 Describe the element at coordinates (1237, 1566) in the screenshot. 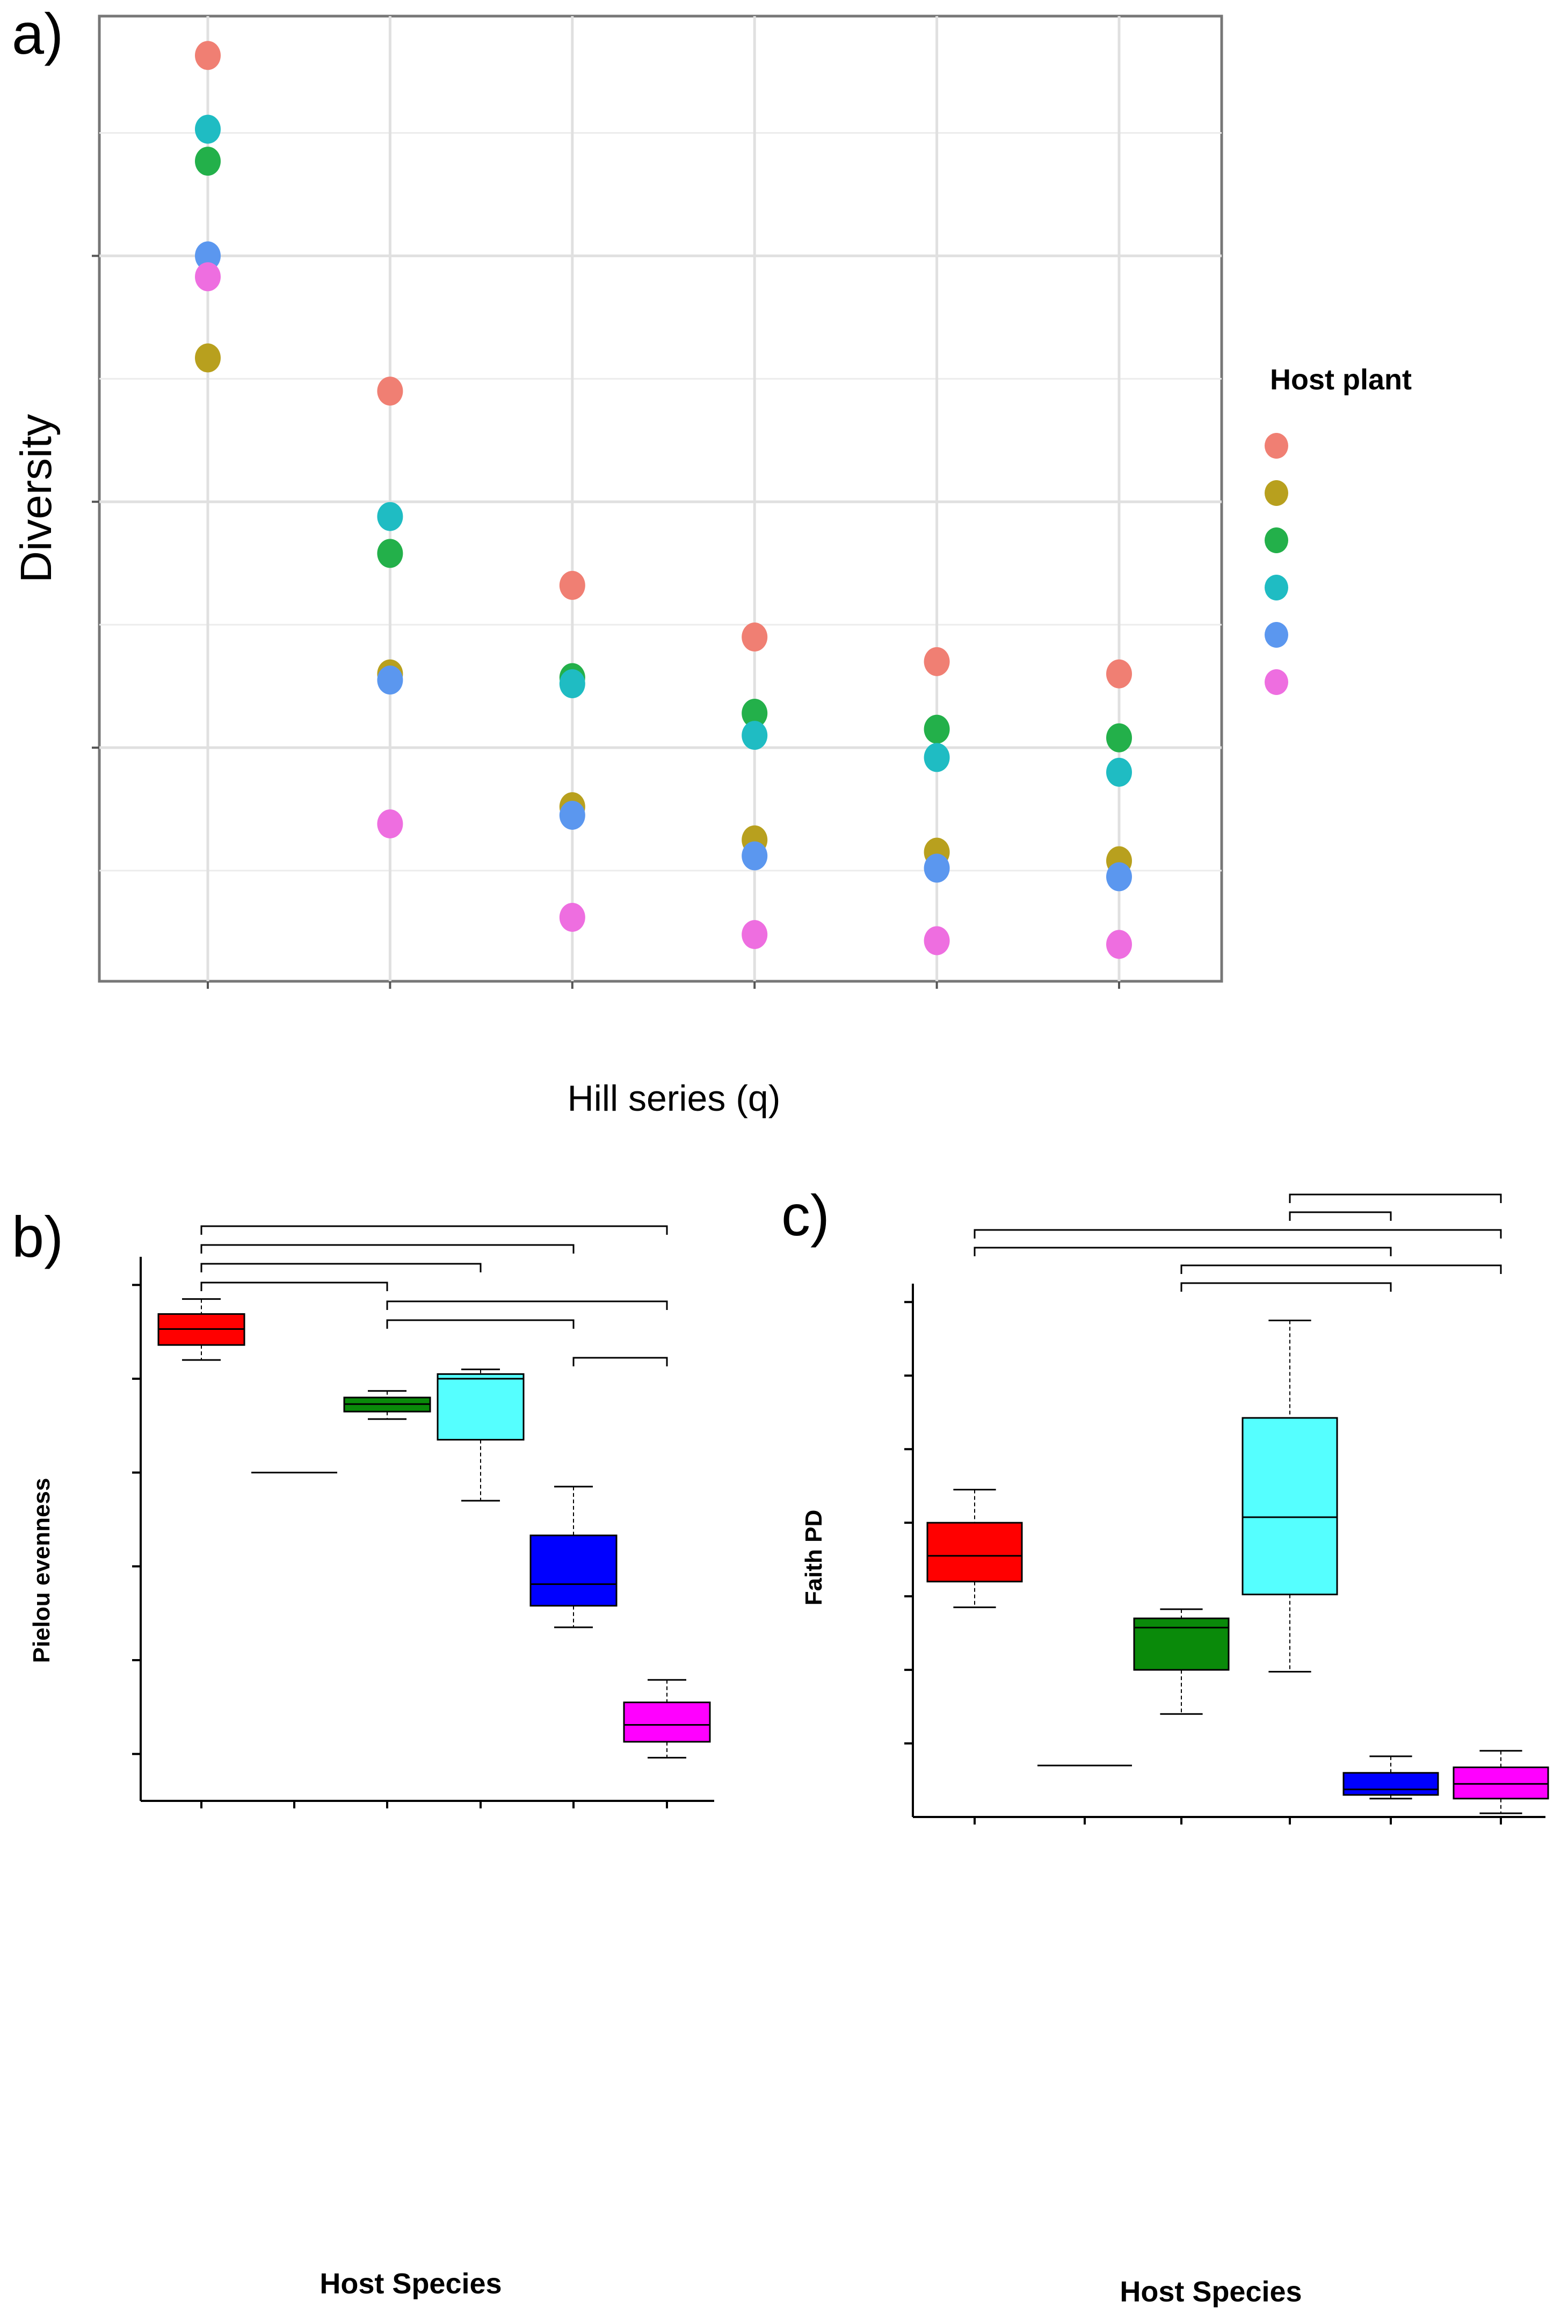

I see `panel-c-boxes` at that location.